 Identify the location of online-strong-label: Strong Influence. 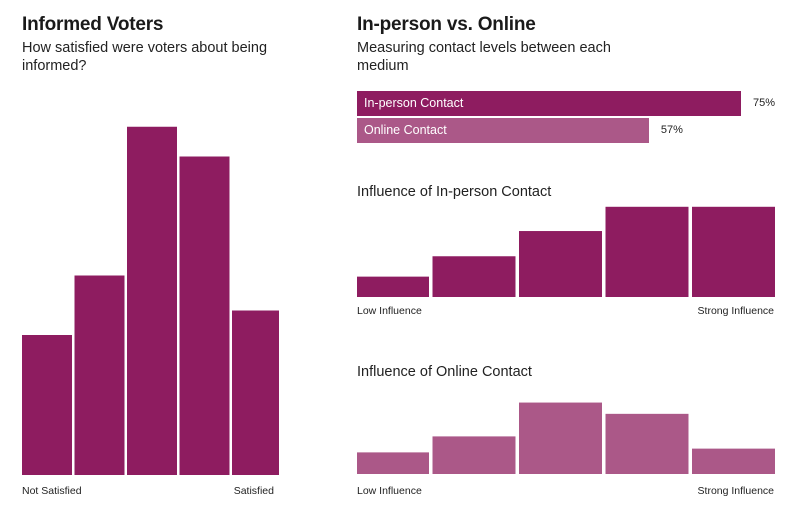
(735, 491).